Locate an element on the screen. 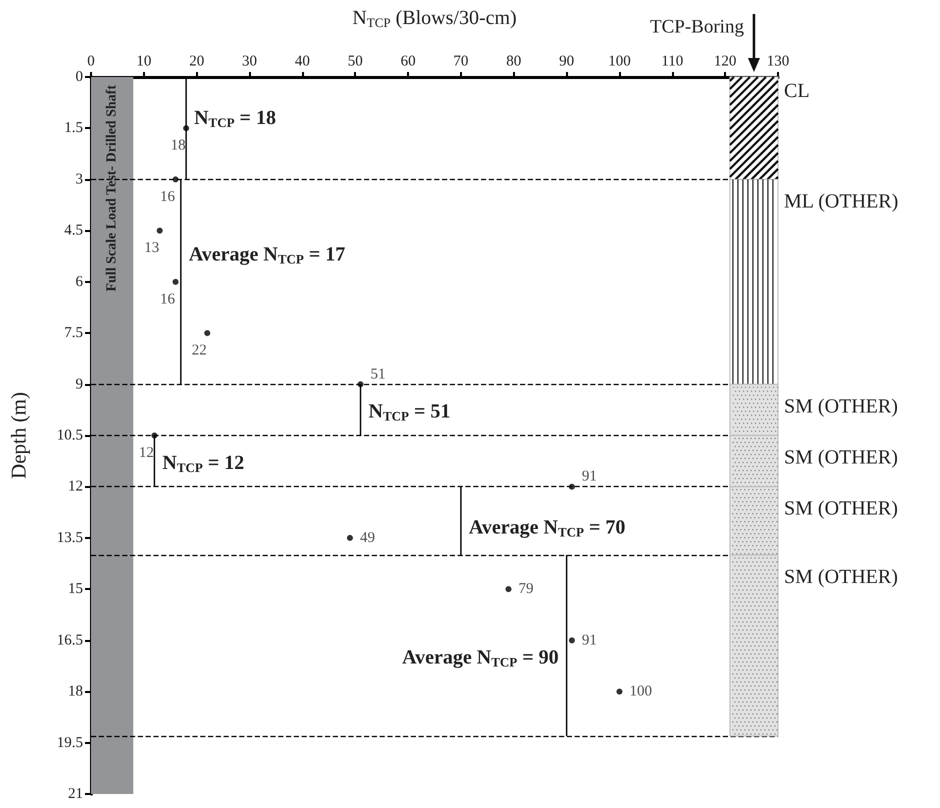  y-tick-label: 1.5 is located at coordinates (73, 128).